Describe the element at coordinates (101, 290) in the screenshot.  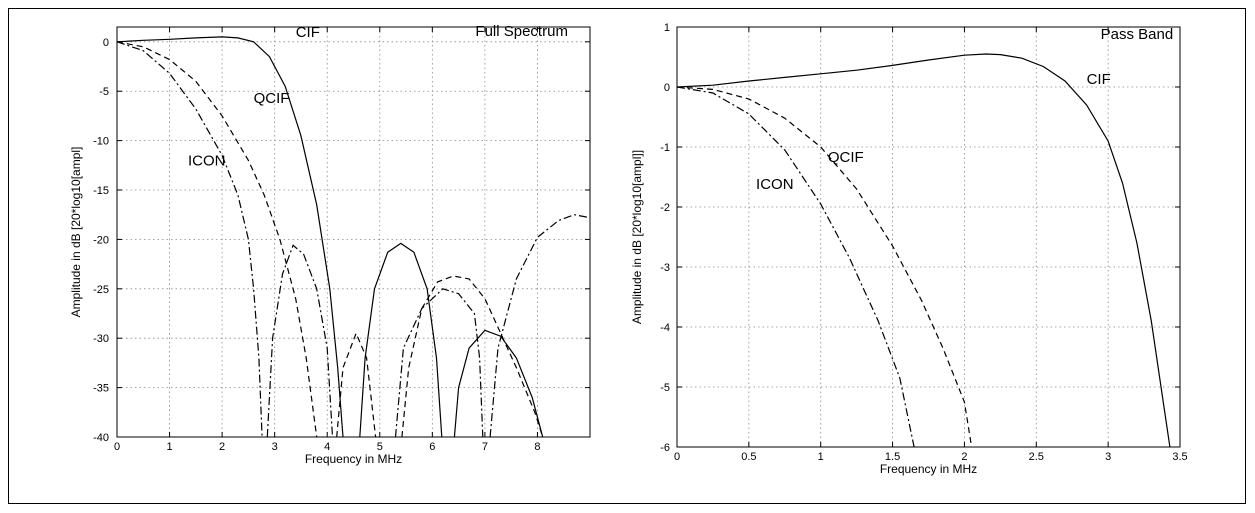
I see `y-tick-label: -25` at that location.